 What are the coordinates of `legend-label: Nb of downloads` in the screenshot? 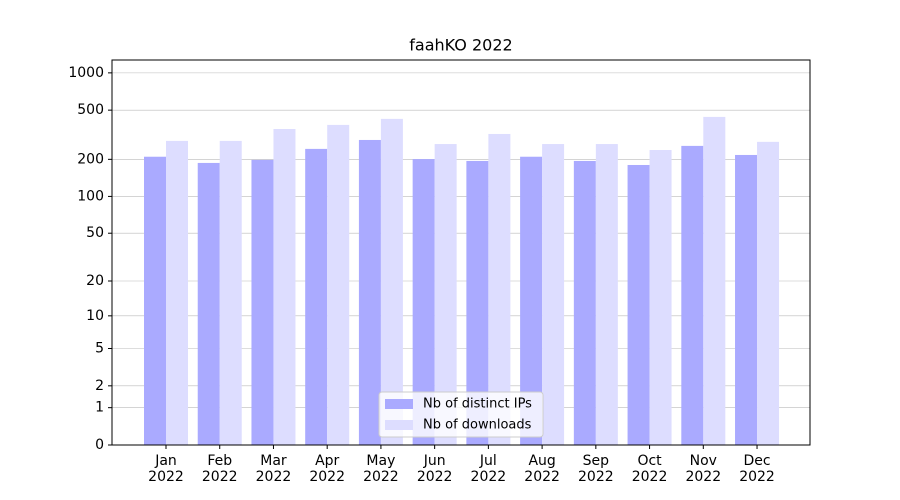 It's located at (477, 425).